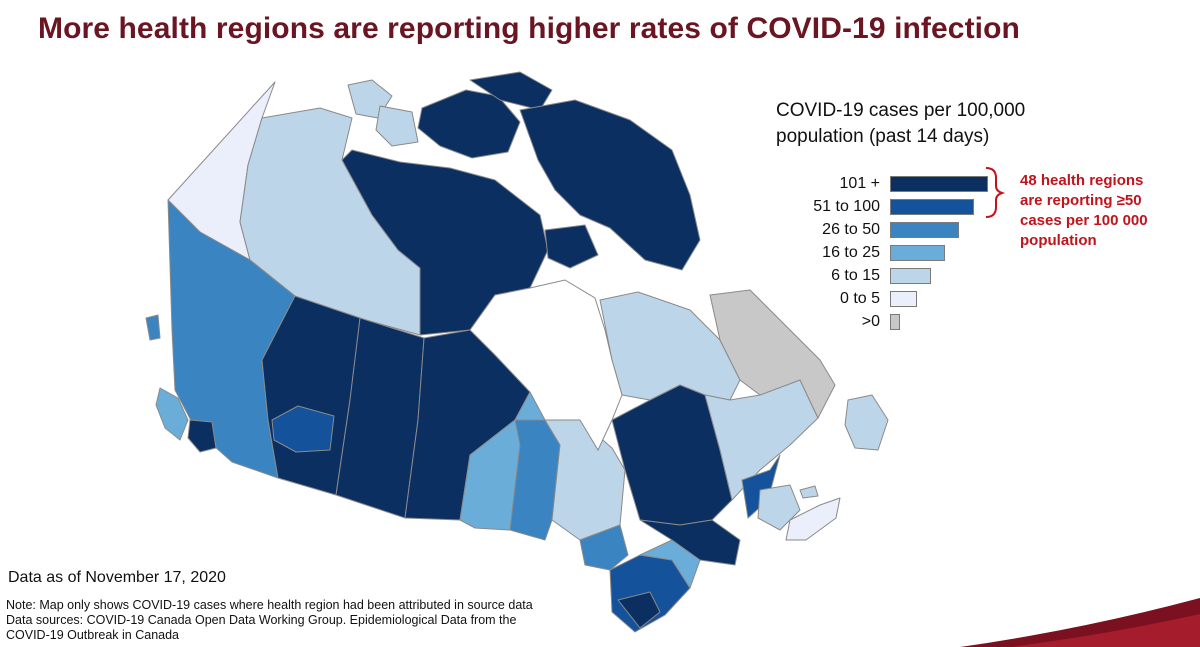 Image resolution: width=1200 pixels, height=647 pixels. What do you see at coordinates (866, 422) in the screenshot?
I see `region-newfoundland` at bounding box center [866, 422].